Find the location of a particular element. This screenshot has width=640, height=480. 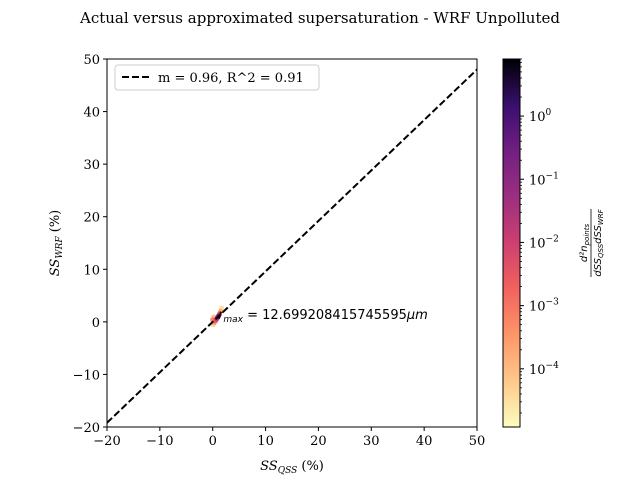

y-tick-label: 0 is located at coordinates (96, 323).